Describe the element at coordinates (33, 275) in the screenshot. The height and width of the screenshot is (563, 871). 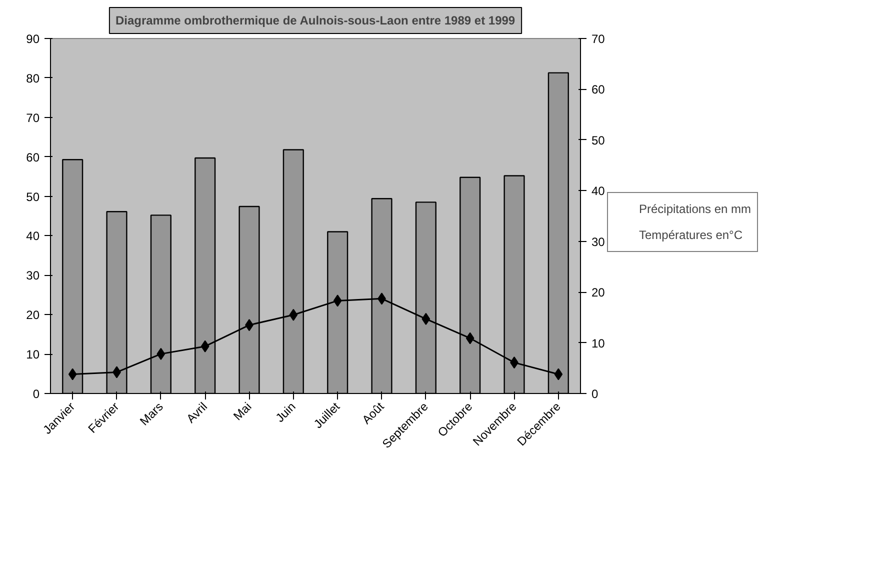
I see `y-tick-label: 30` at that location.